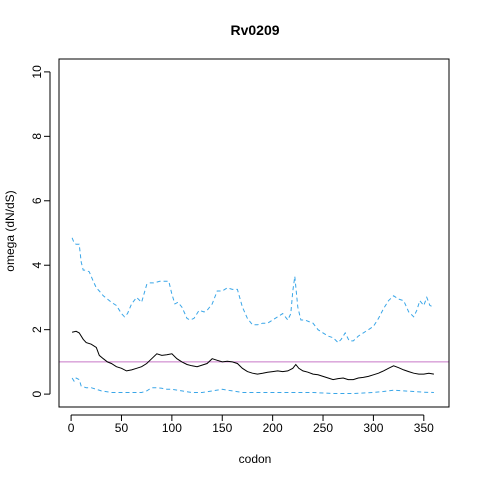 The width and height of the screenshot is (480, 480). Describe the element at coordinates (37, 265) in the screenshot. I see `y-tick-label: 4` at that location.